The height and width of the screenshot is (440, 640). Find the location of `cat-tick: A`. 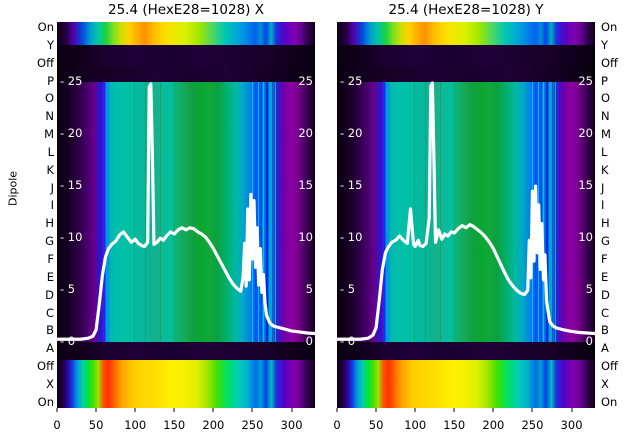

cat-tick: A is located at coordinates (50, 348).